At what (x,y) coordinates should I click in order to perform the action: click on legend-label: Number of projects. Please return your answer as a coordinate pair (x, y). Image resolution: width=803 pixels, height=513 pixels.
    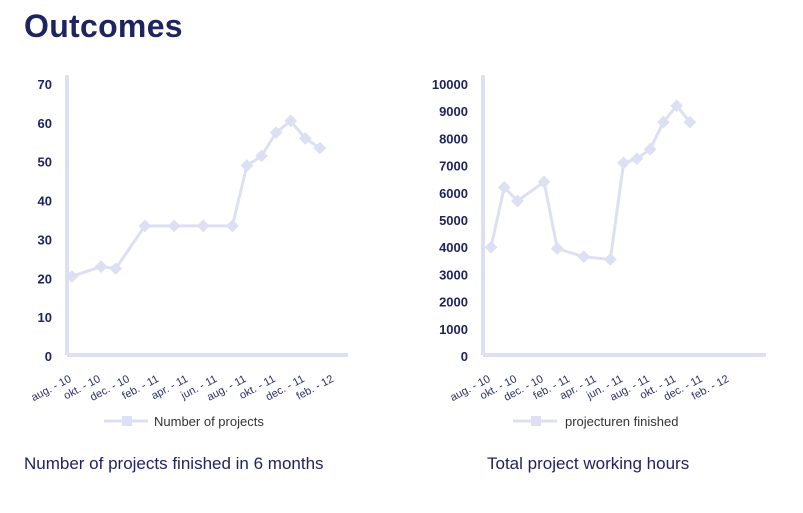
    Looking at the image, I should click on (209, 421).